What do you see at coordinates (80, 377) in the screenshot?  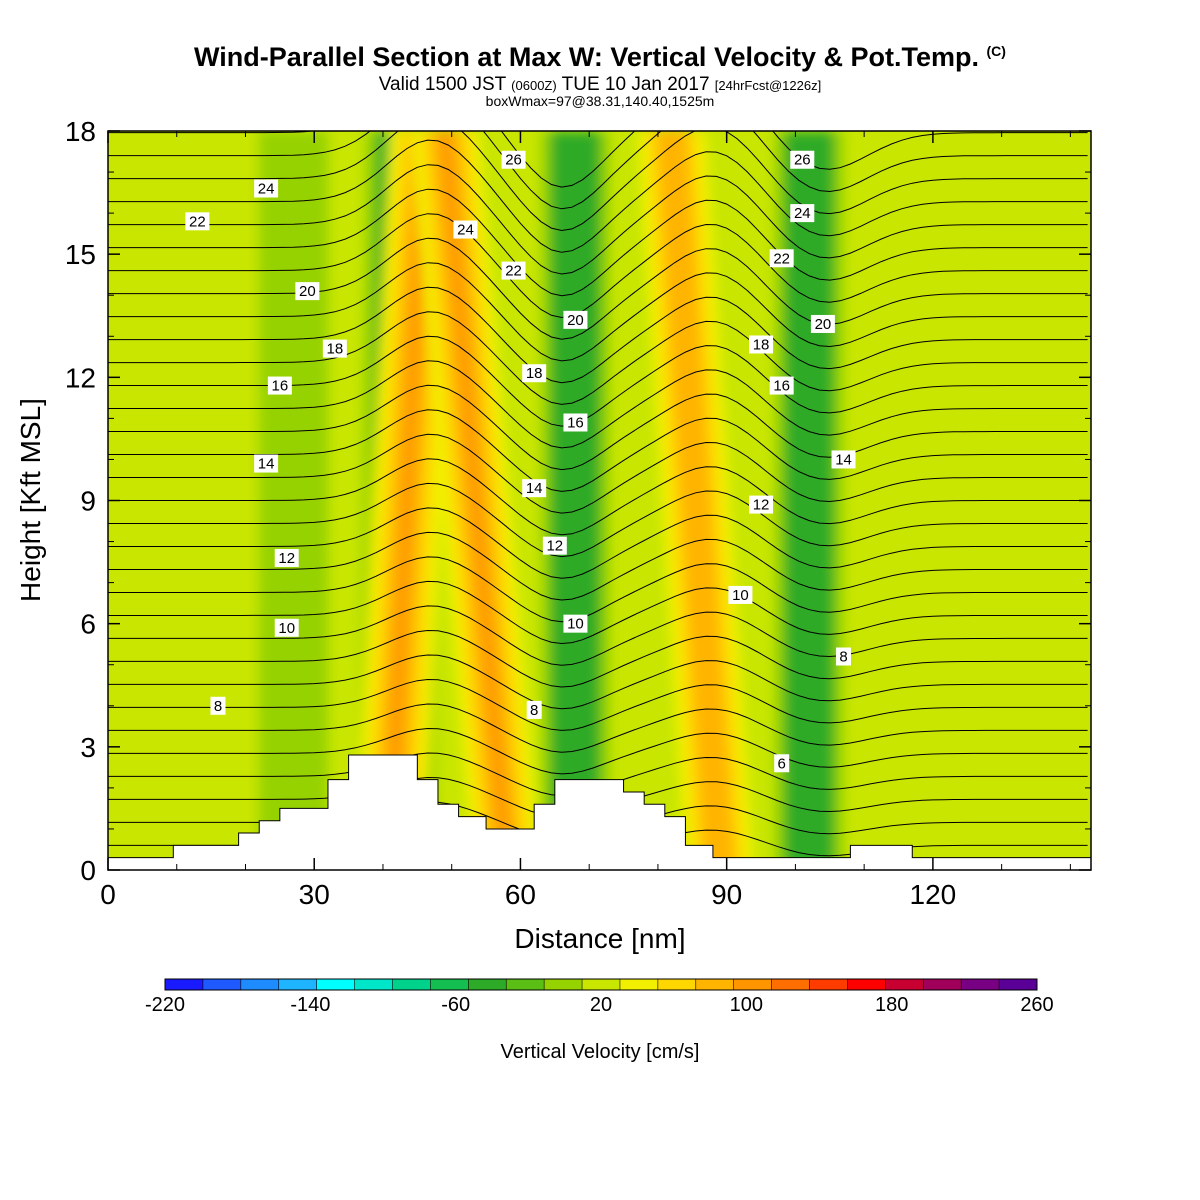 I see `y-tick-label: 12` at bounding box center [80, 377].